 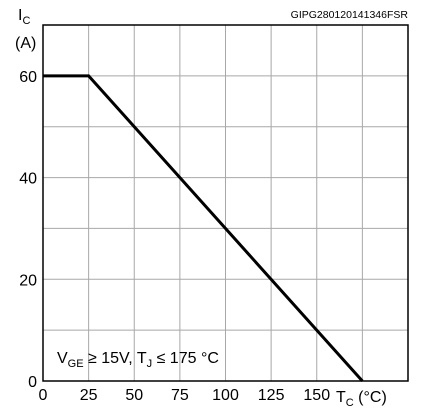 What do you see at coordinates (28, 179) in the screenshot?
I see `y-tick-label: 40` at bounding box center [28, 179].